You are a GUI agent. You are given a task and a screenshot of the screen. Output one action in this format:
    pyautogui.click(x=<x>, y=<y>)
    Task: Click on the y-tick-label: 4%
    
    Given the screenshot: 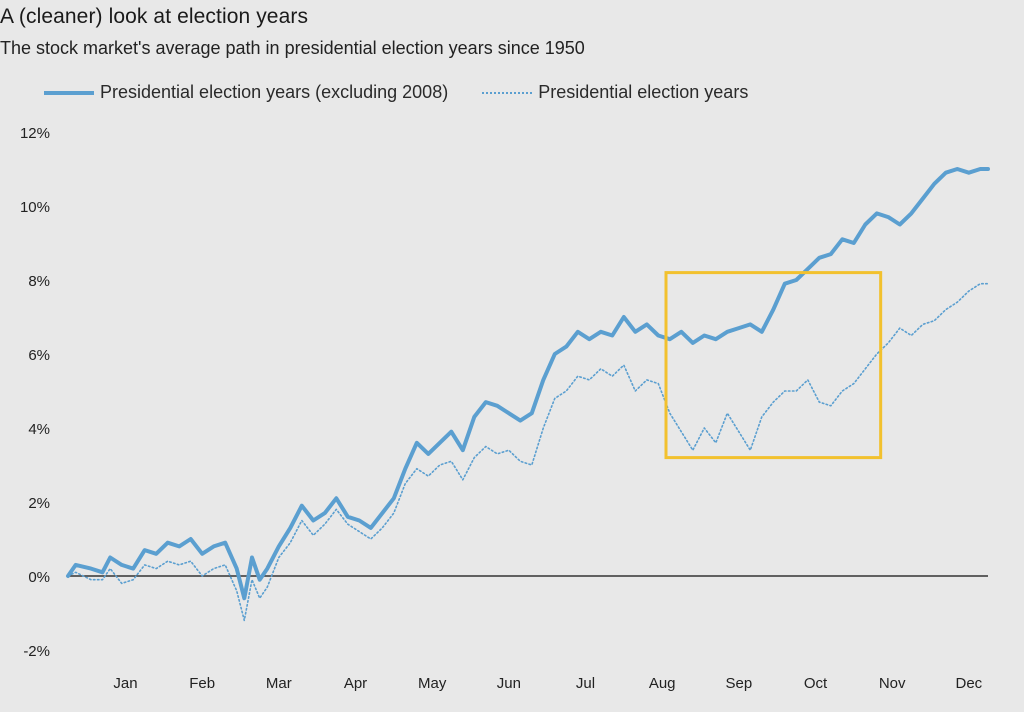 What is the action you would take?
    pyautogui.click(x=39, y=429)
    